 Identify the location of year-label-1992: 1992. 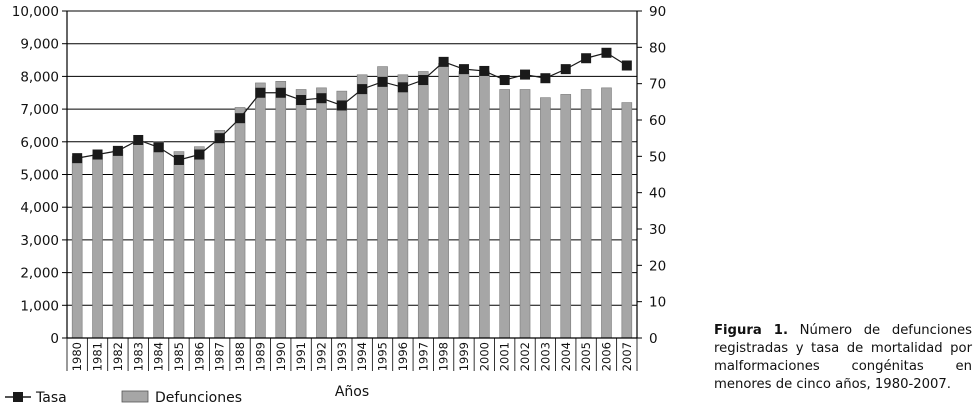
(321, 356).